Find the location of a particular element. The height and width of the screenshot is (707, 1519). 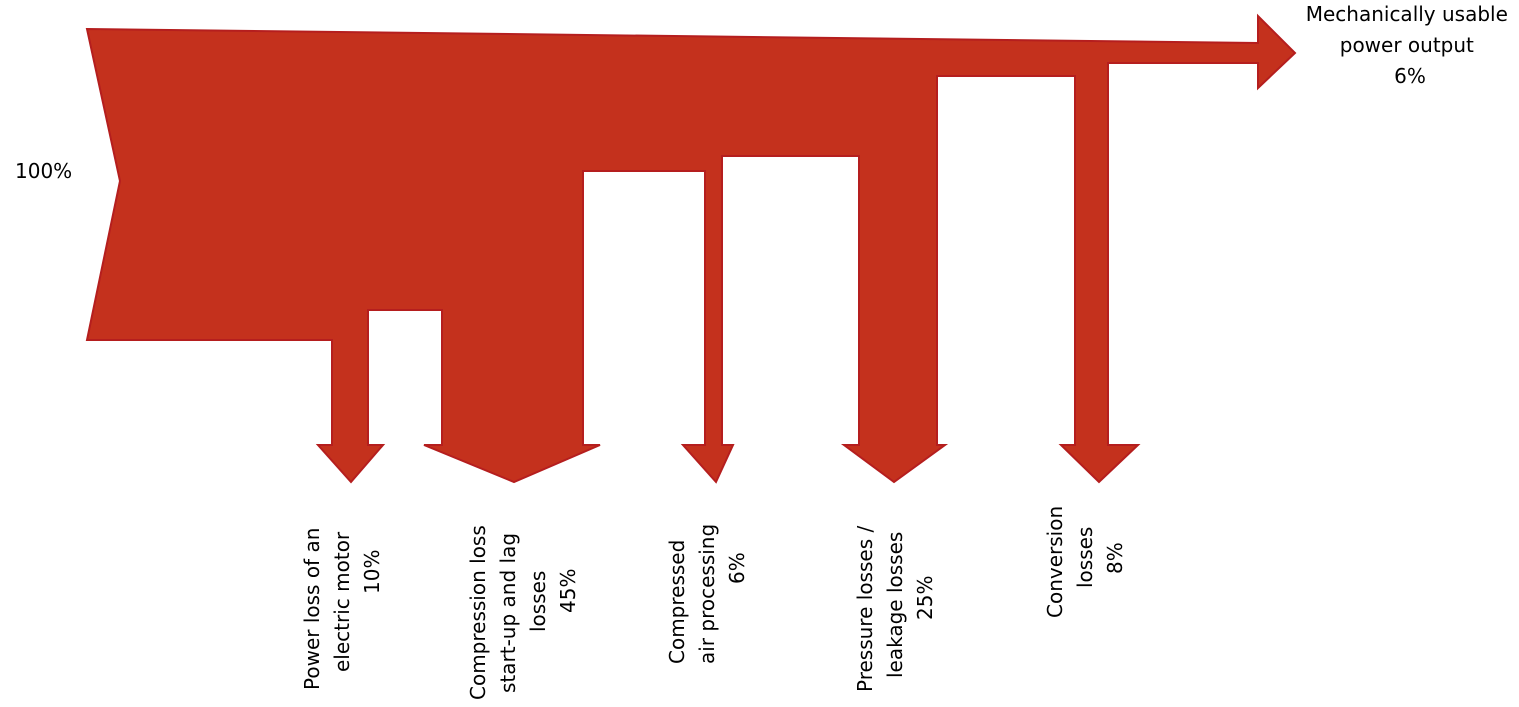

output-label-value: 6% is located at coordinates (1410, 76).